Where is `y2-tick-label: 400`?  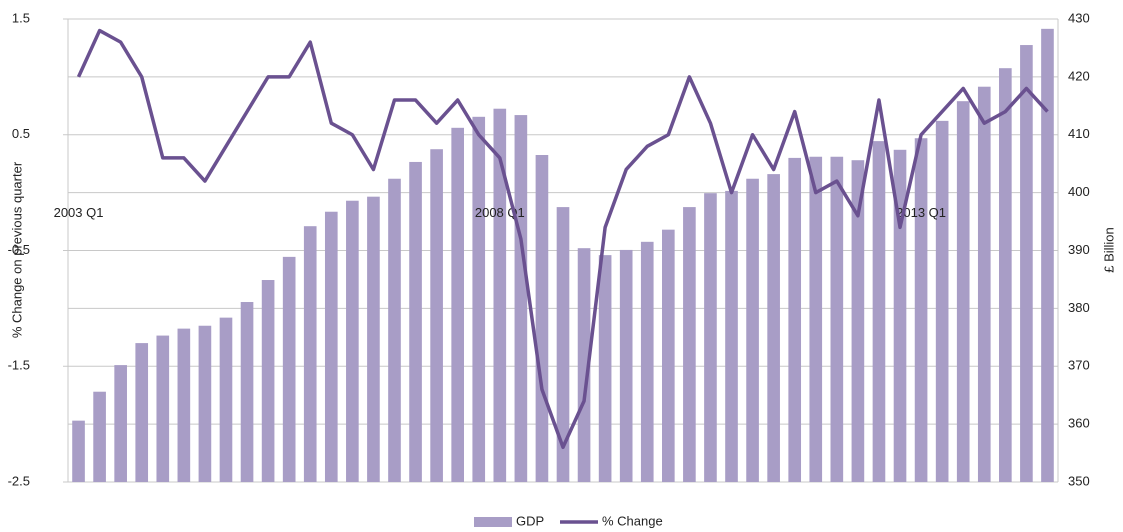 y2-tick-label: 400 is located at coordinates (1079, 191).